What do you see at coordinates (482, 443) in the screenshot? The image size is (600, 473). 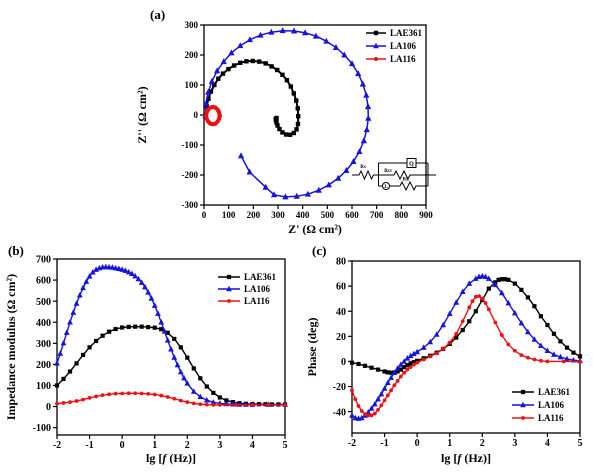 I see `x-tick-label: 2` at bounding box center [482, 443].